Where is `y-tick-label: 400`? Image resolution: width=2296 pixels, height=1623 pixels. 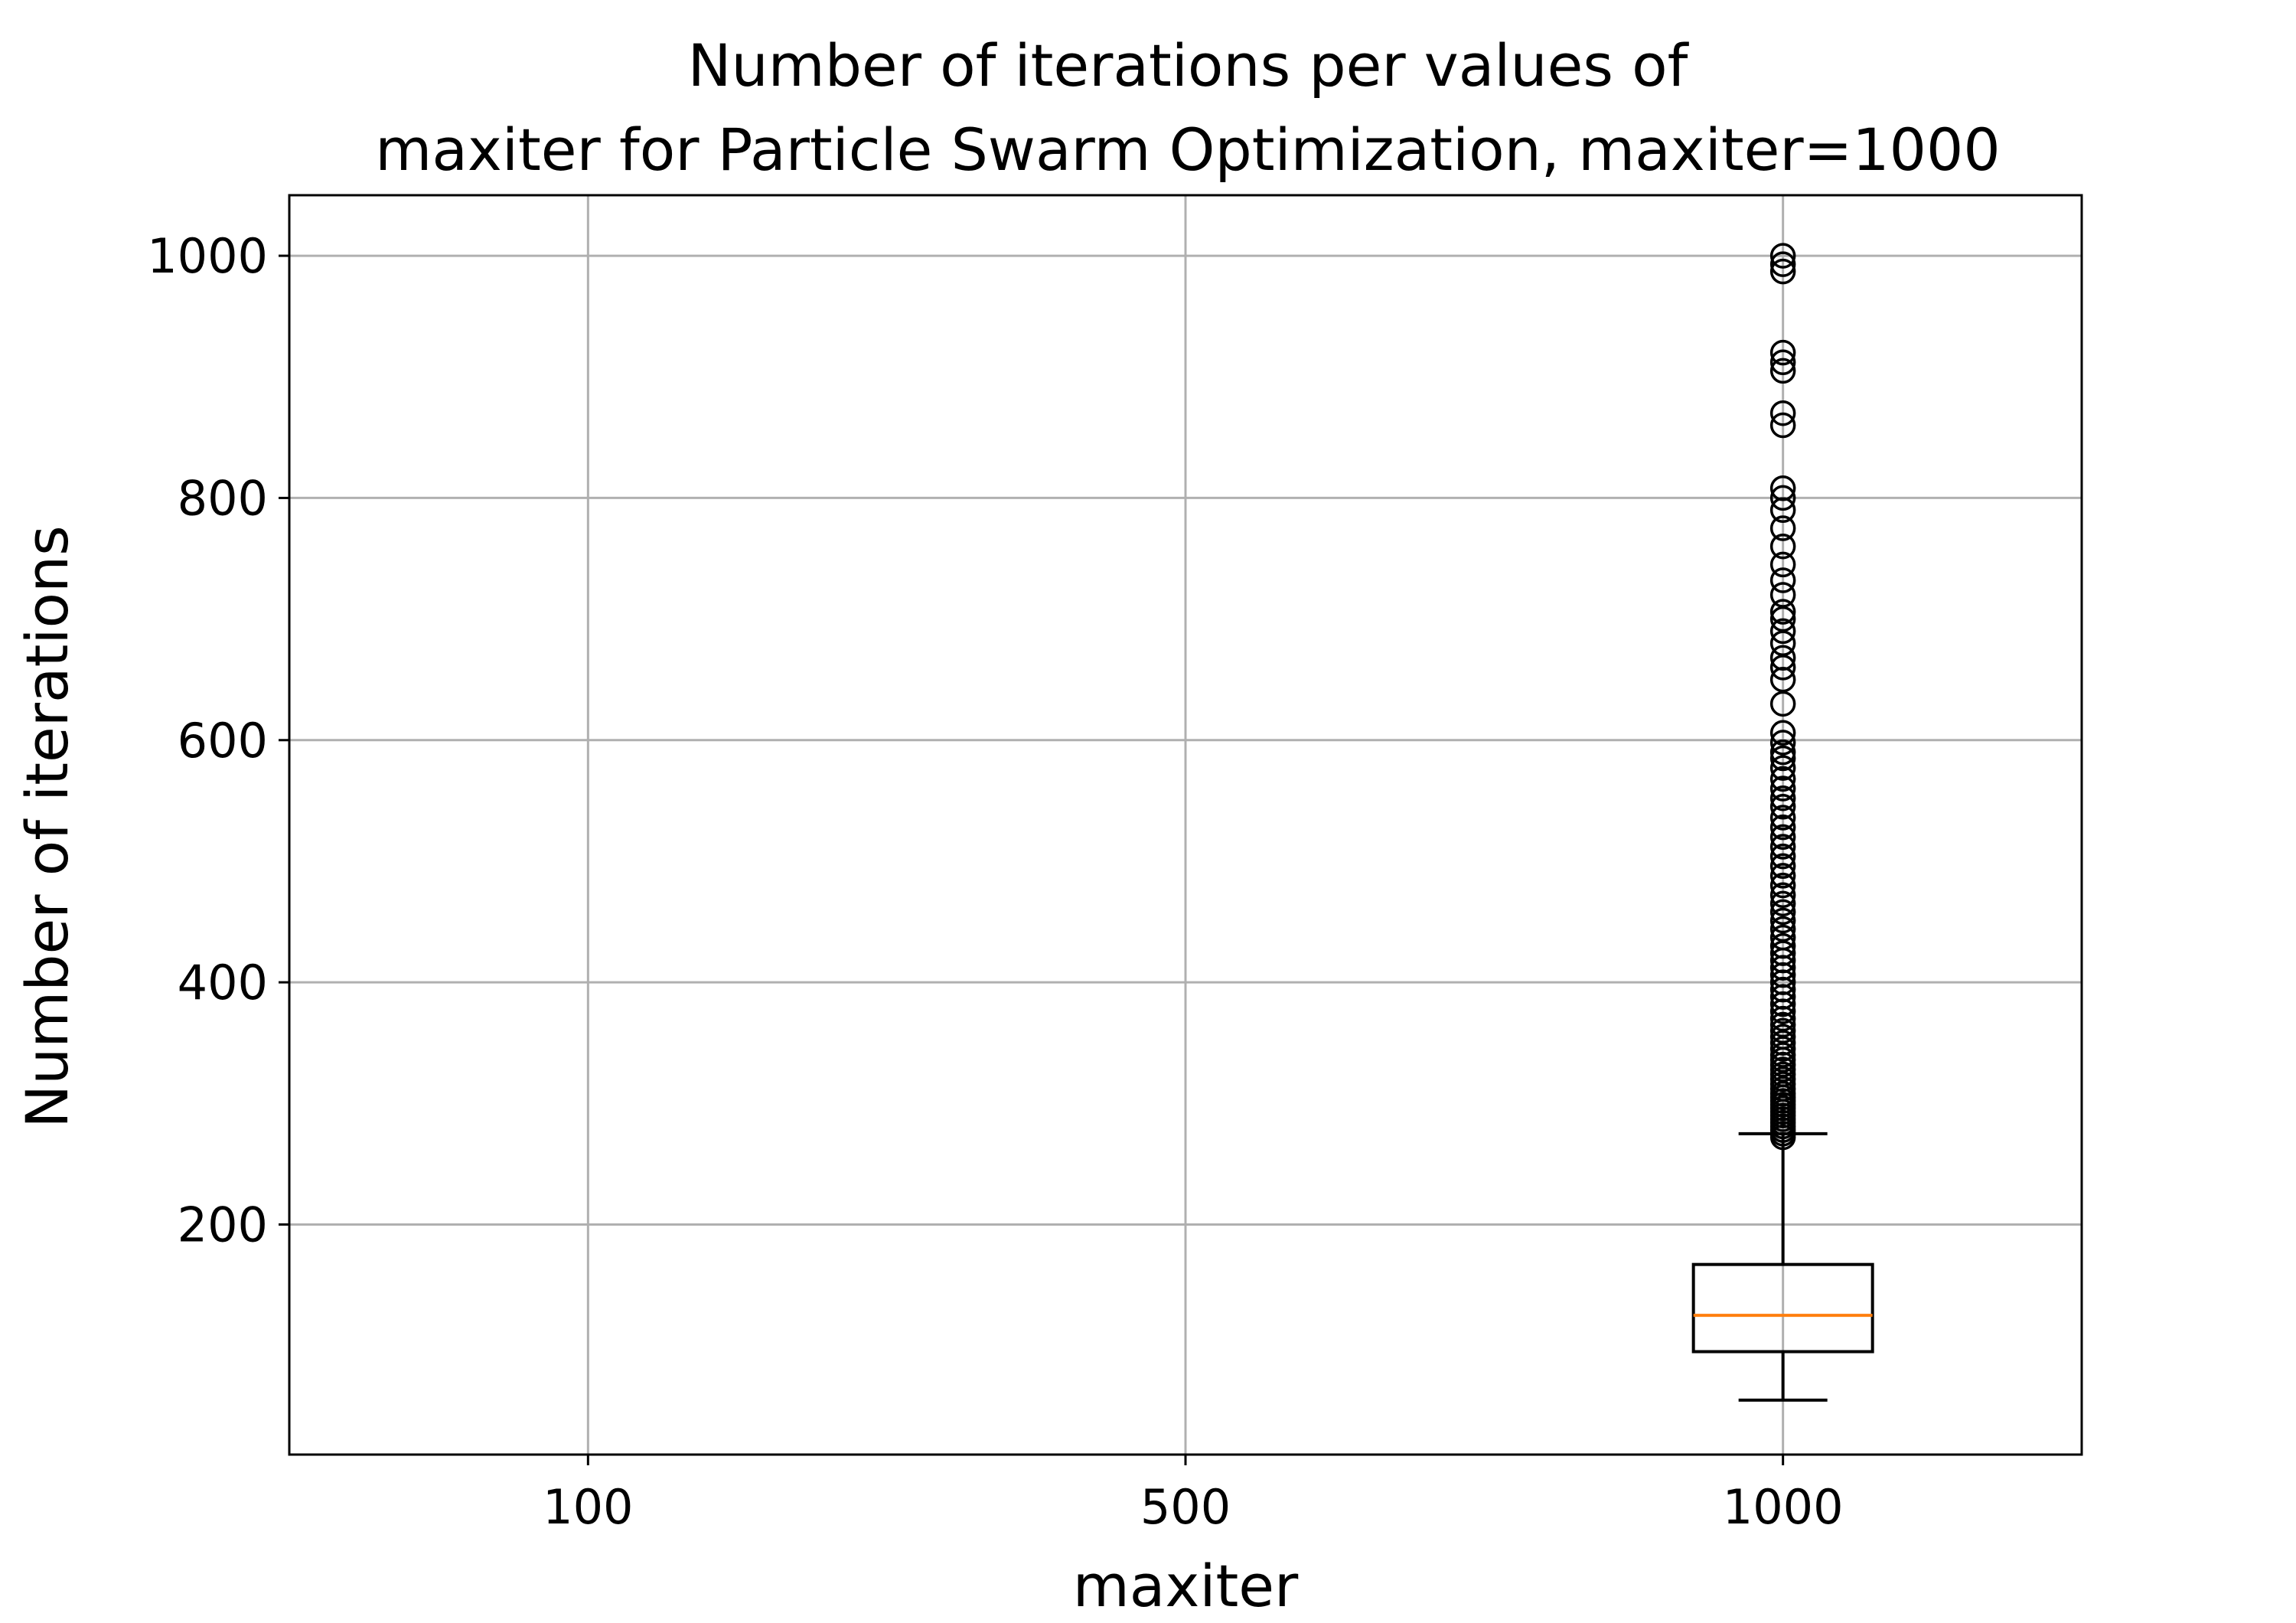
y-tick-label: 400 is located at coordinates (223, 983).